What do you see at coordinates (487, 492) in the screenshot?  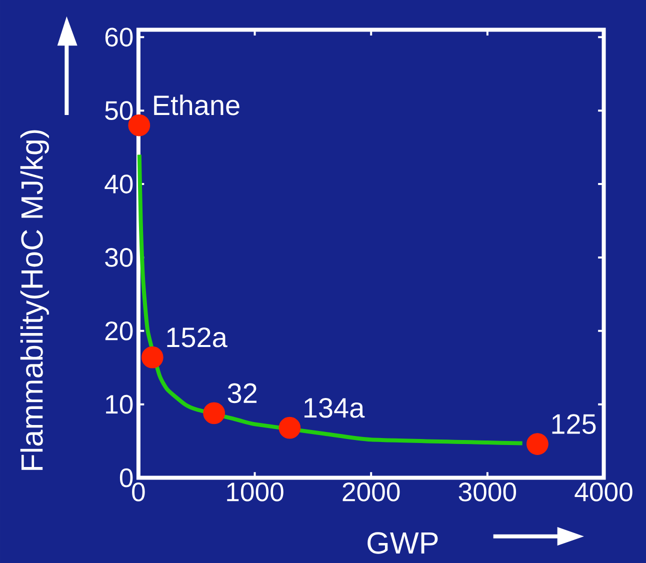 I see `x-tick-label: 3000` at bounding box center [487, 492].